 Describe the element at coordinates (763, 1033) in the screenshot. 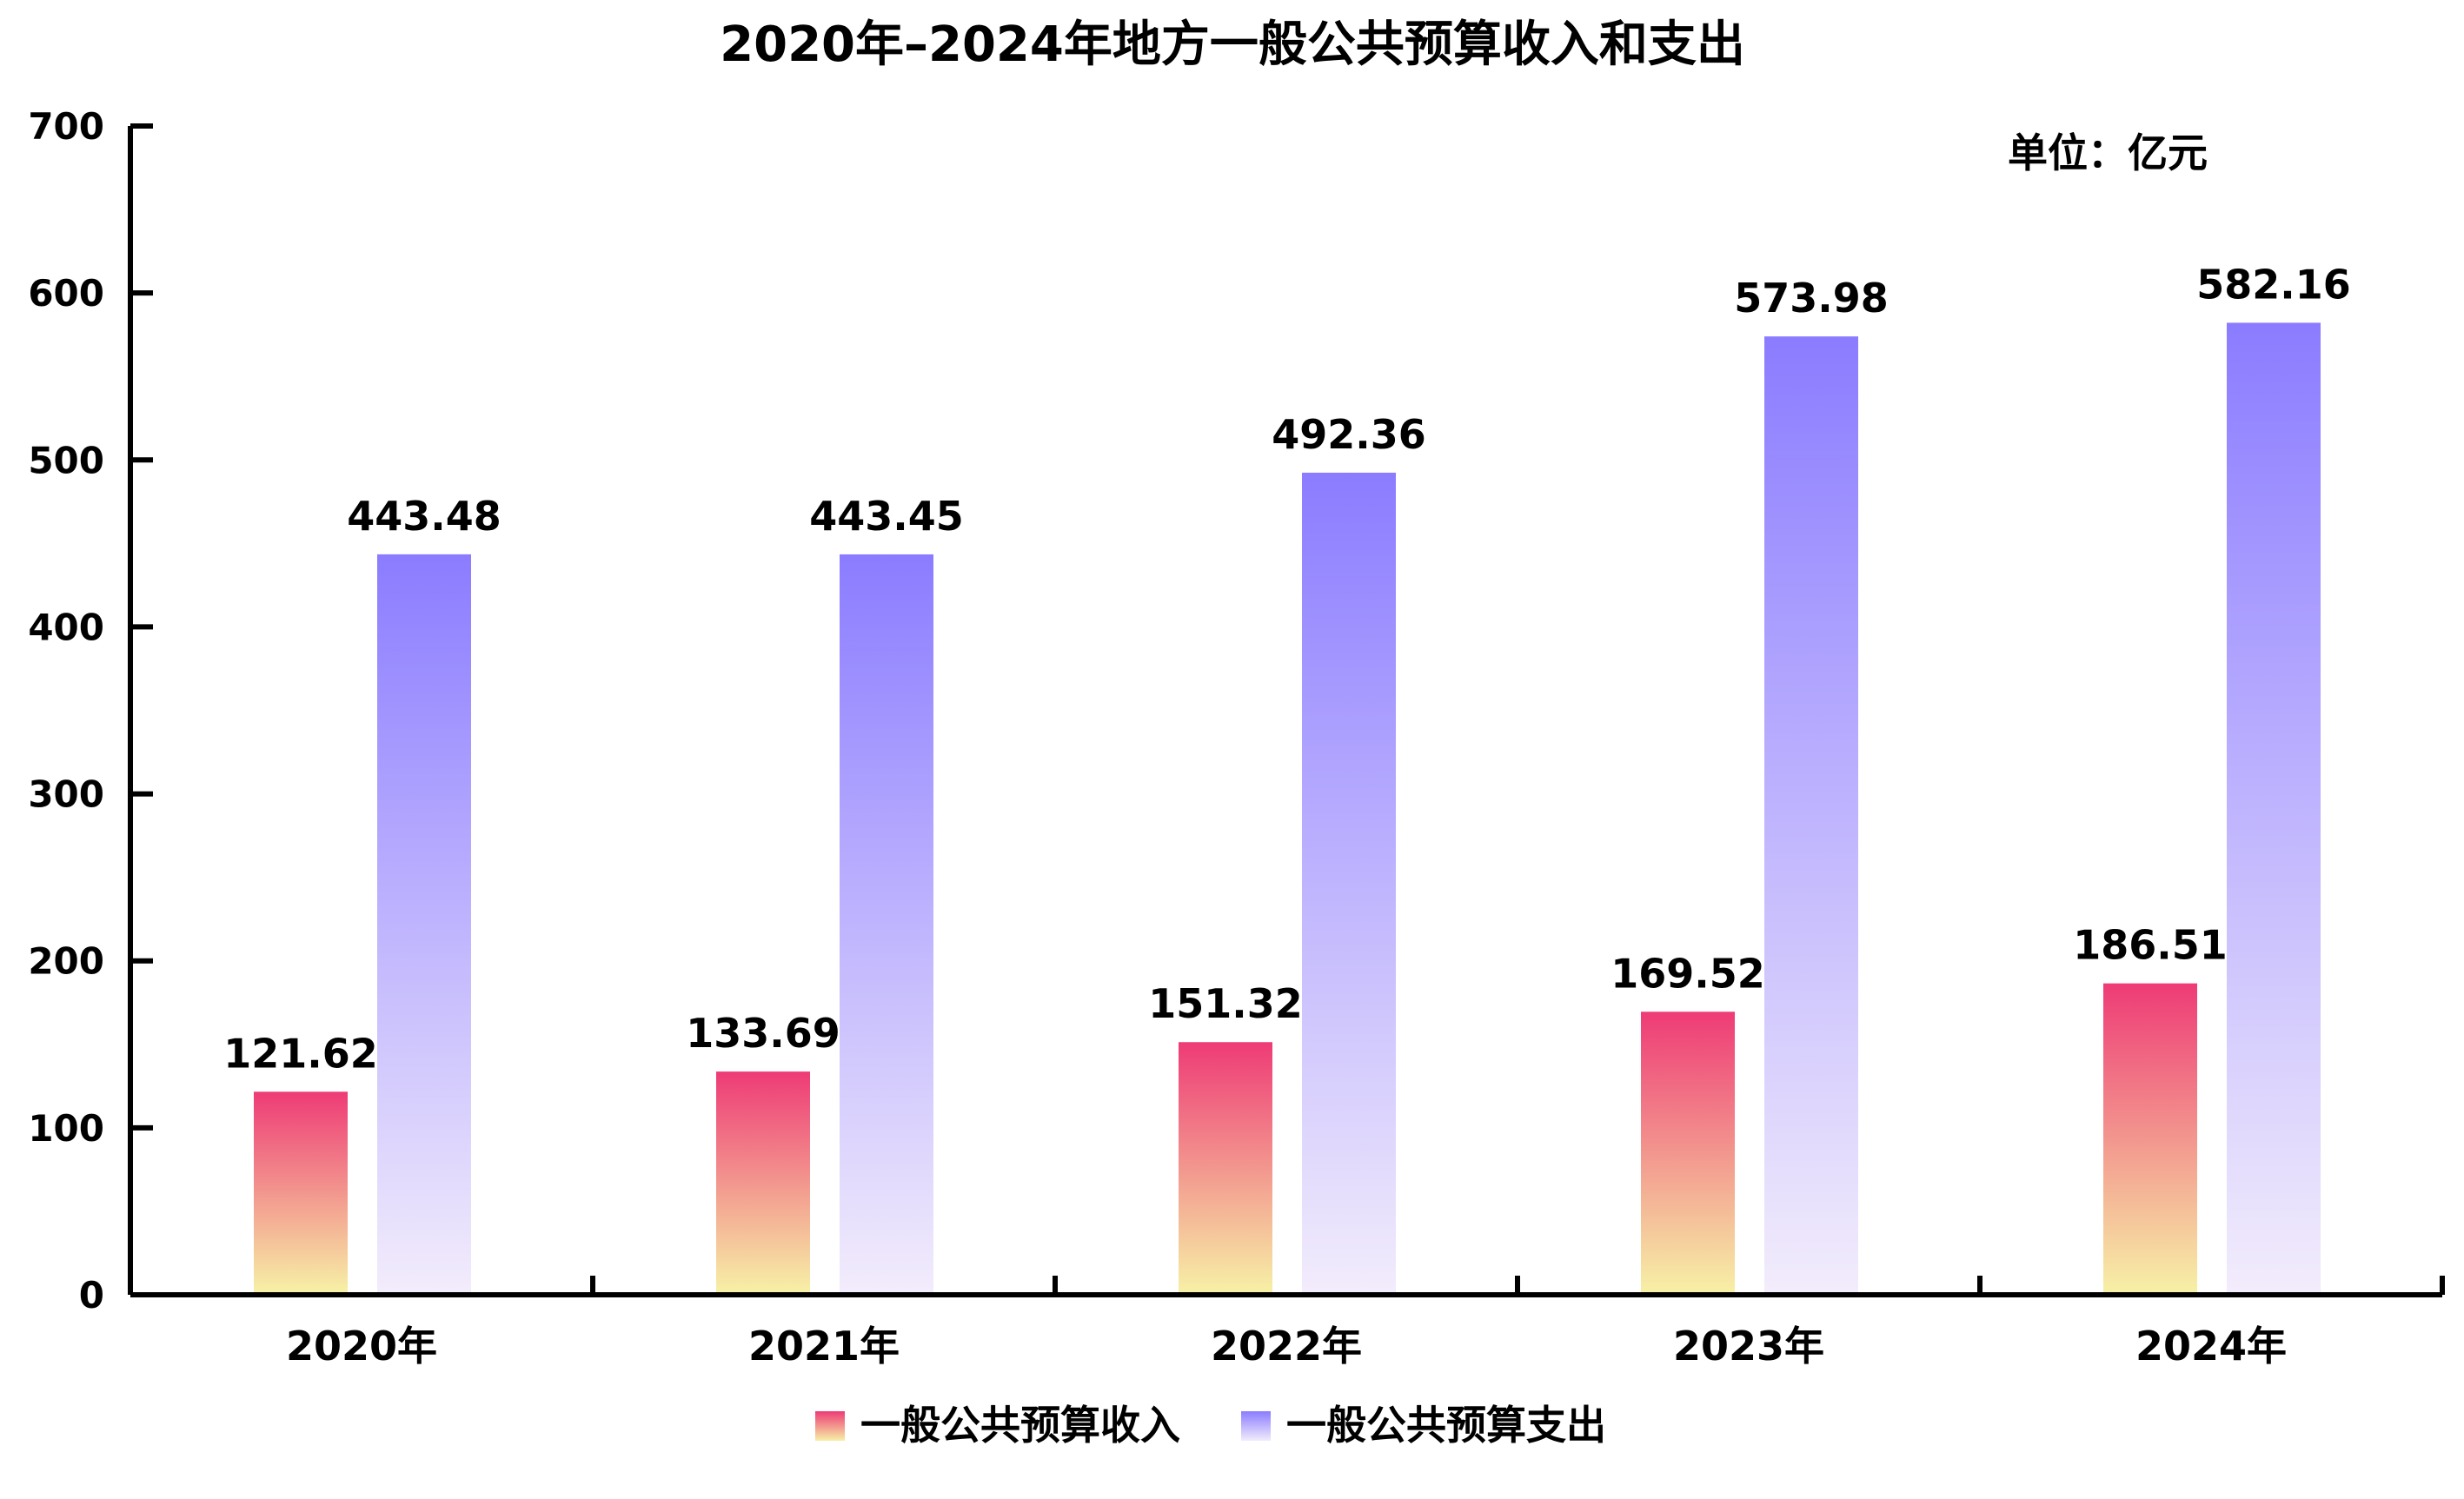

I see `data-label: 133.69` at that location.